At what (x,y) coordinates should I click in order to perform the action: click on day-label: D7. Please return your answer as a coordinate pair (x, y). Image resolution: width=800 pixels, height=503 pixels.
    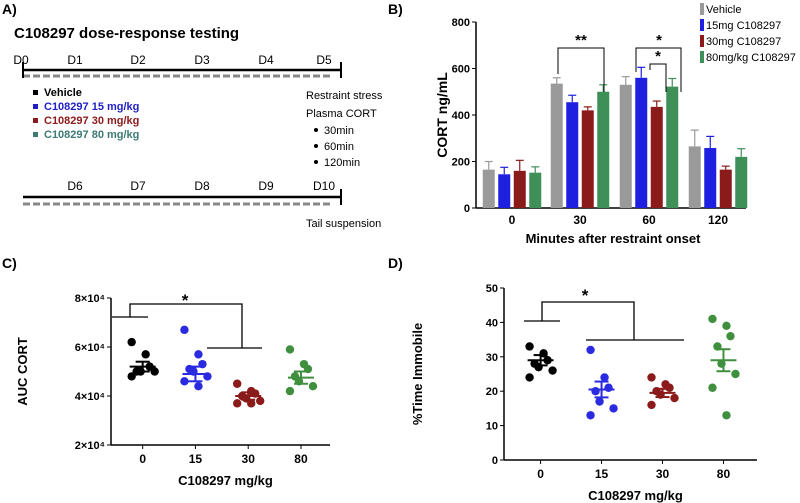
    Looking at the image, I should click on (138, 186).